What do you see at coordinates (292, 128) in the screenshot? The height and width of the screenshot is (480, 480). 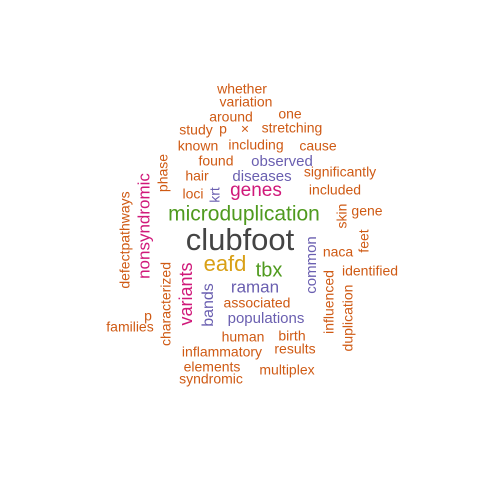 I see `cloud-word: stretching` at bounding box center [292, 128].